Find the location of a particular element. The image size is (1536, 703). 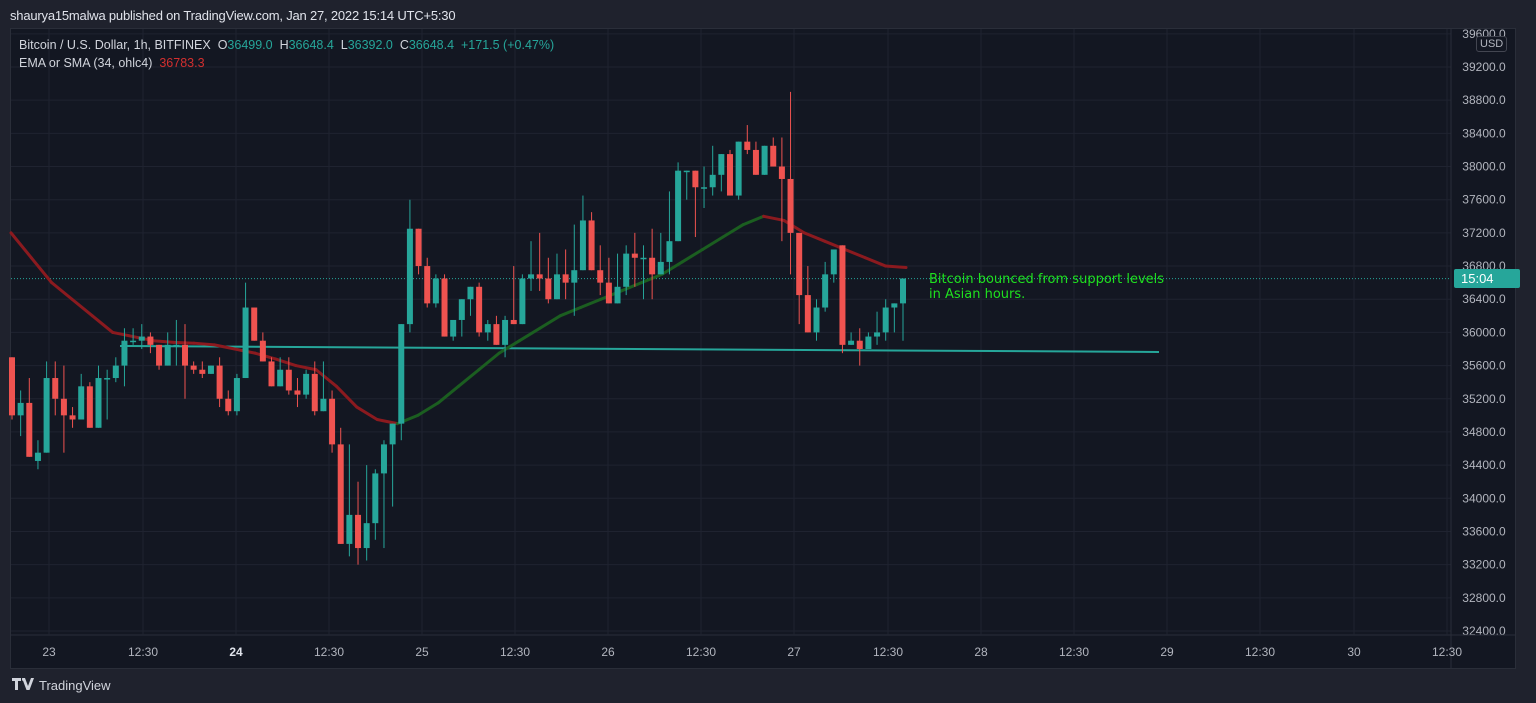

y-axis-tick-label: 32800.0 is located at coordinates (1484, 598).